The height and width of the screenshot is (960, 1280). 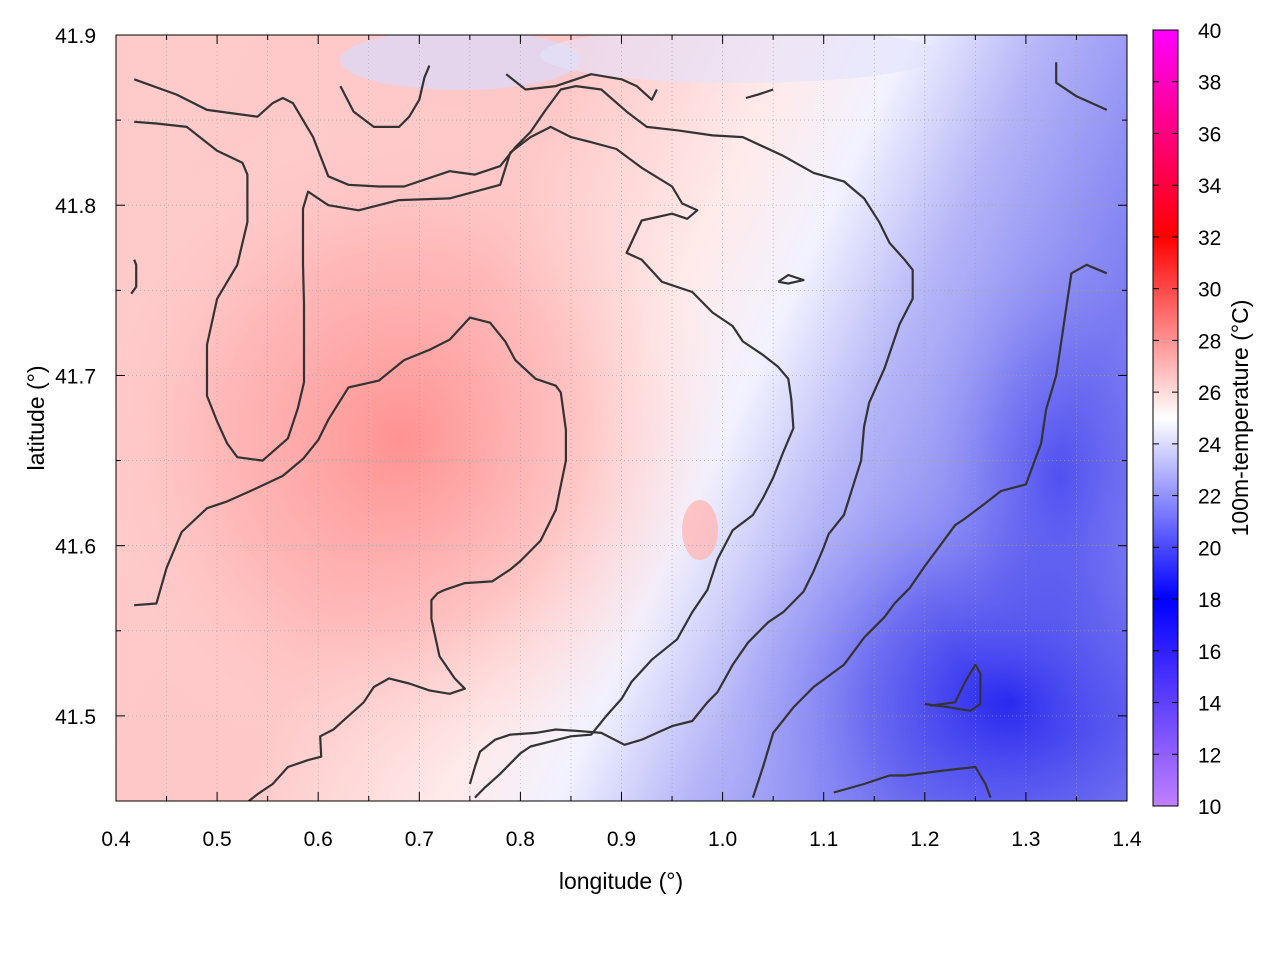 What do you see at coordinates (1209, 548) in the screenshot?
I see `colorbar-tick-label: 20` at bounding box center [1209, 548].